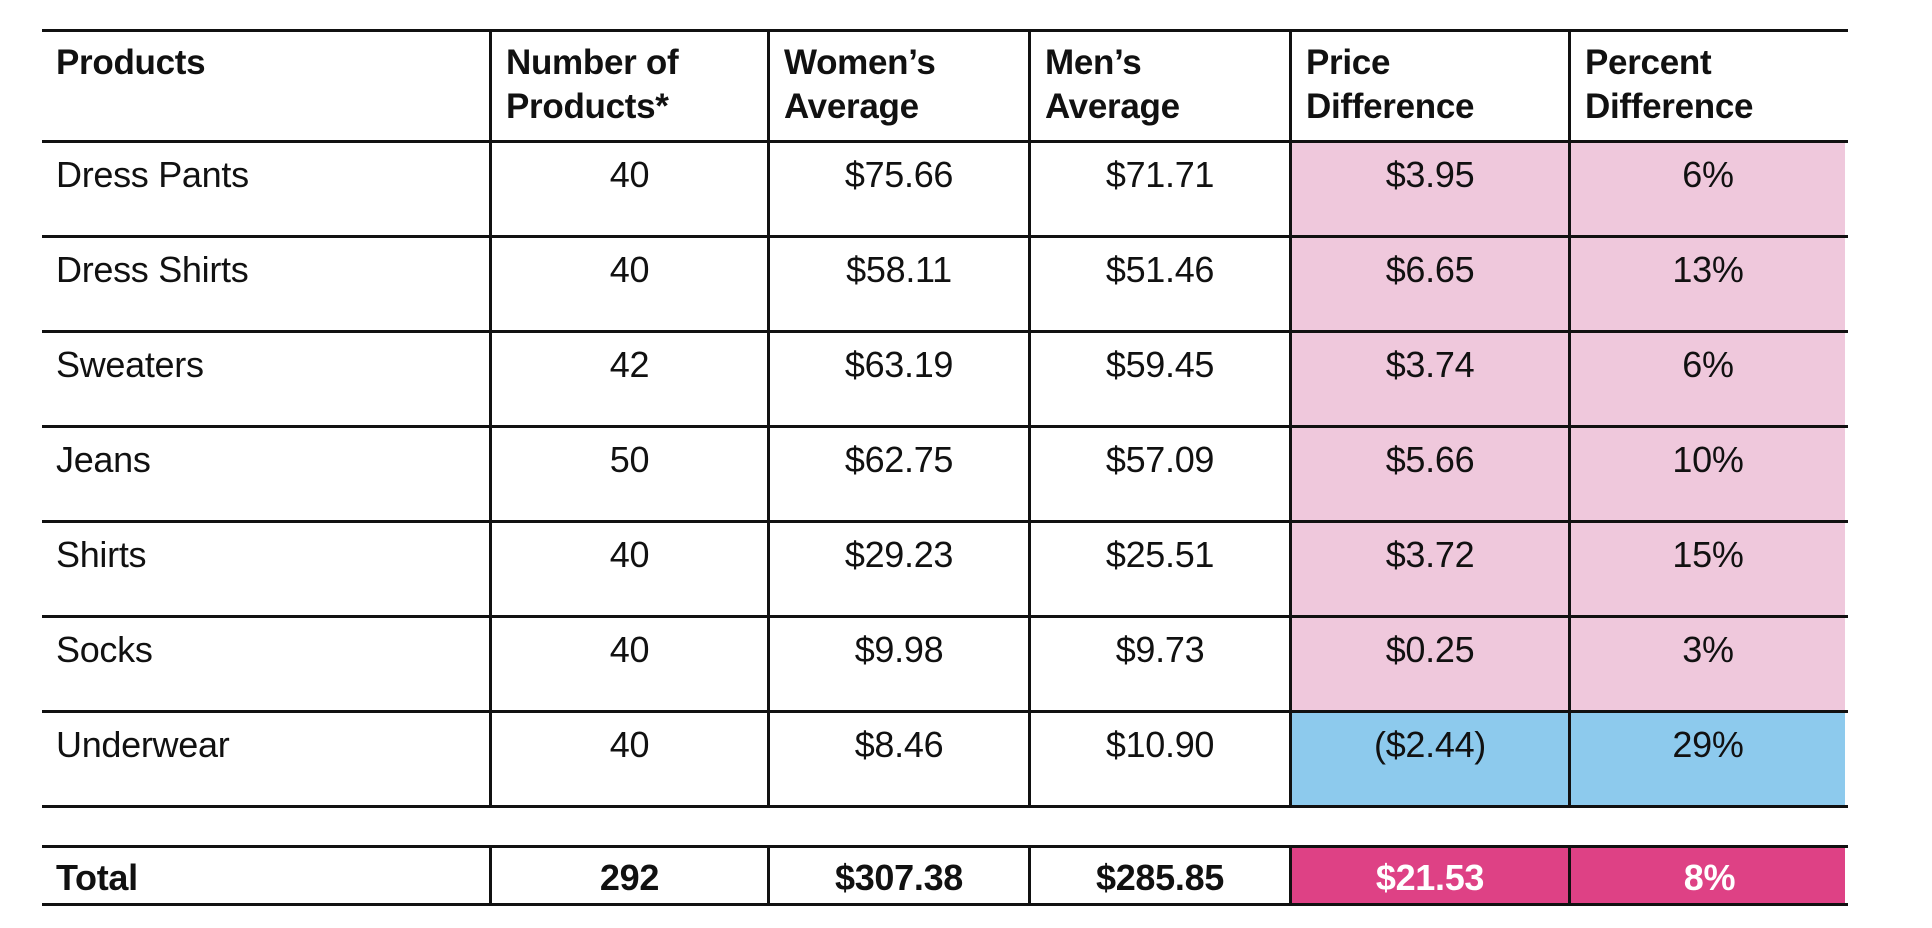 Image resolution: width=1932 pixels, height=928 pixels. Describe the element at coordinates (1430, 744) in the screenshot. I see `cell-price-difference: ($2.44)` at that location.